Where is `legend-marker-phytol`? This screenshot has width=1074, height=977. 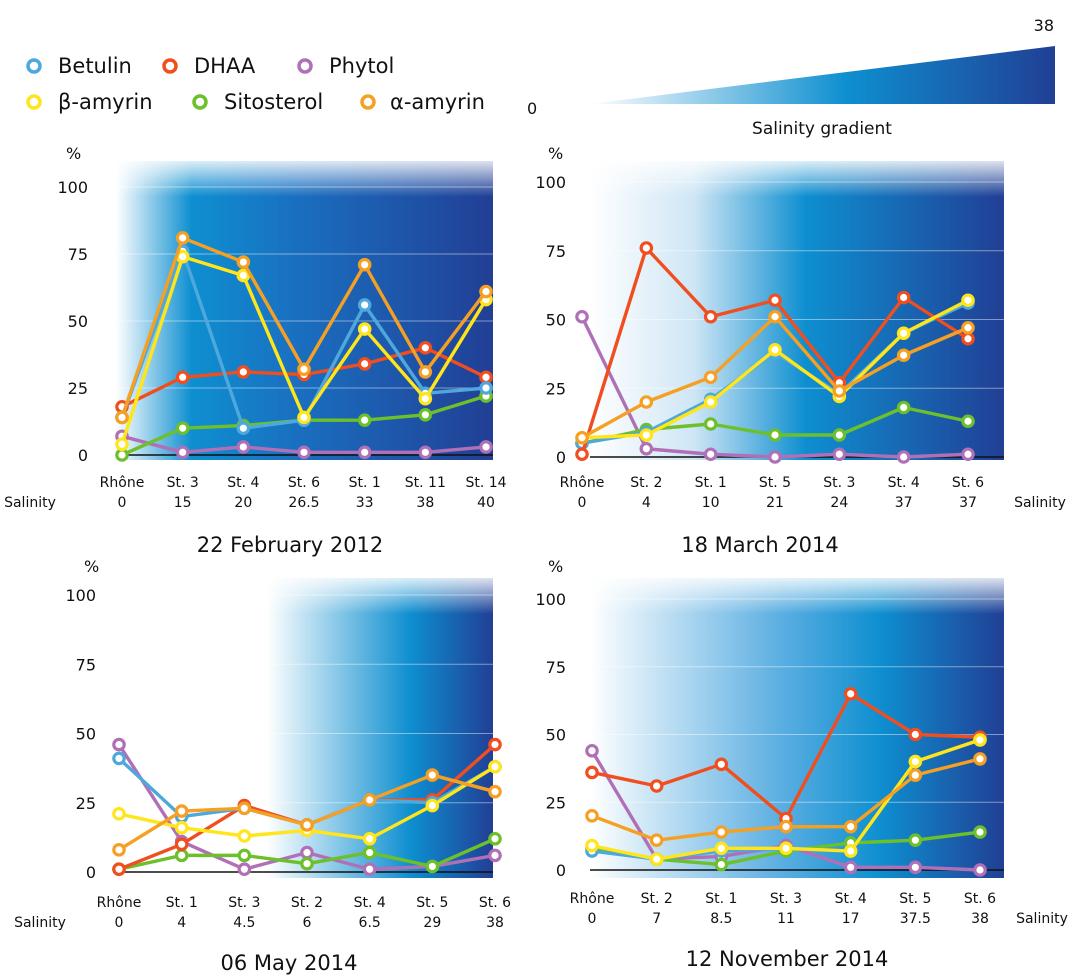
legend-marker-phytol is located at coordinates (305, 66).